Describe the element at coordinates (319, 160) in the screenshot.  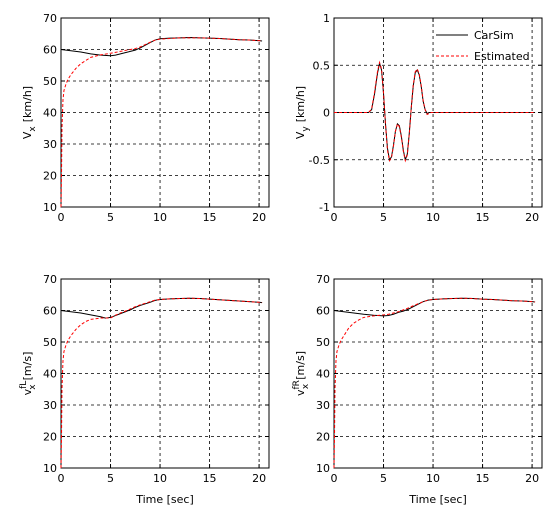
I see `y-tick-label: -0.5` at that location.